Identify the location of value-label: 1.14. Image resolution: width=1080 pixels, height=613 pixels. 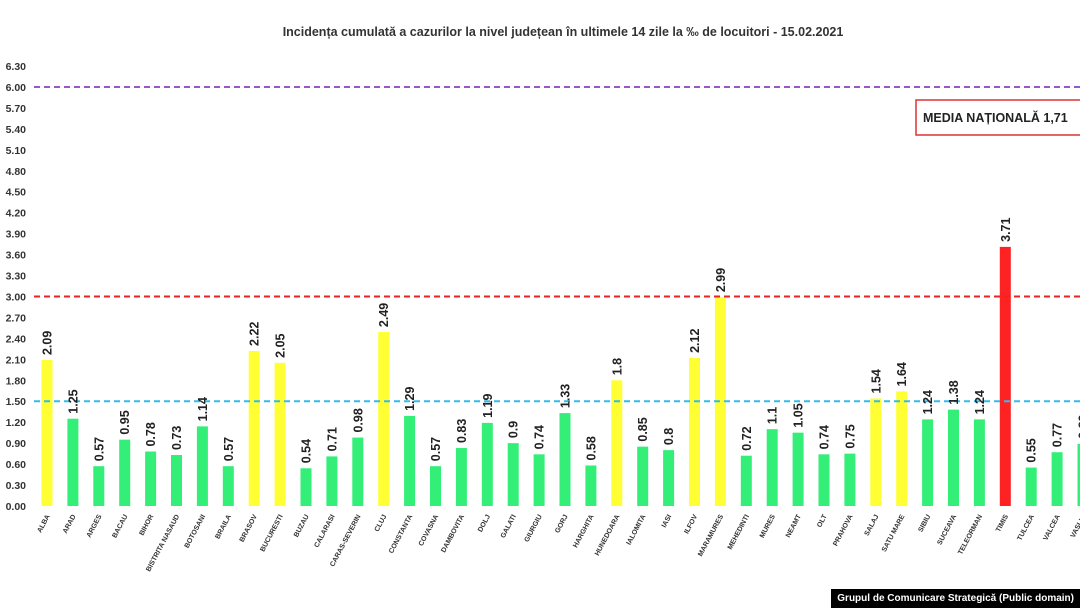
(203, 409).